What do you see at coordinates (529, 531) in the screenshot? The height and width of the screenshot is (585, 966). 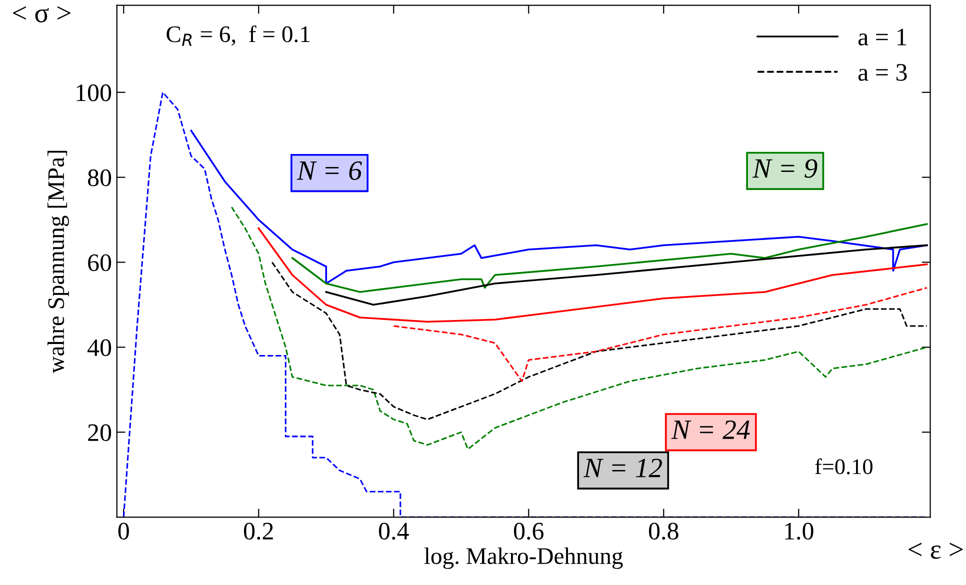 I see `x-tick-label: 0.6` at bounding box center [529, 531].